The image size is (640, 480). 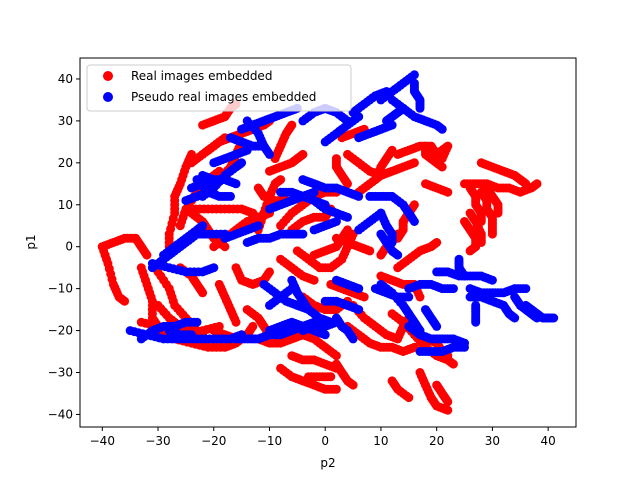 What do you see at coordinates (108, 97) in the screenshot?
I see `legend-marker-pseudo` at bounding box center [108, 97].